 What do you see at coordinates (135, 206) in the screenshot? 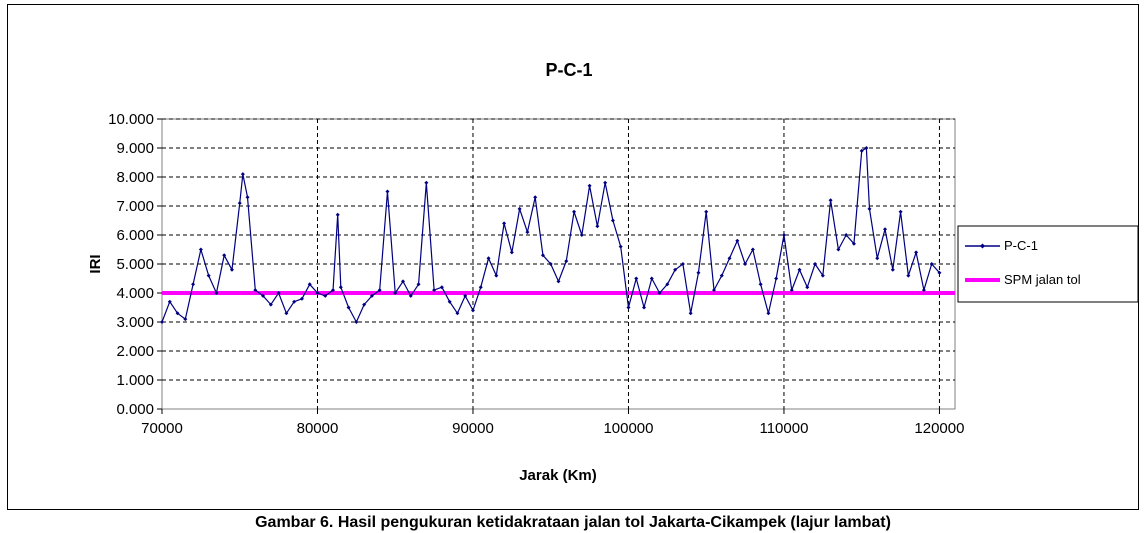
I see `y-tick-label: 7.000` at bounding box center [135, 206].